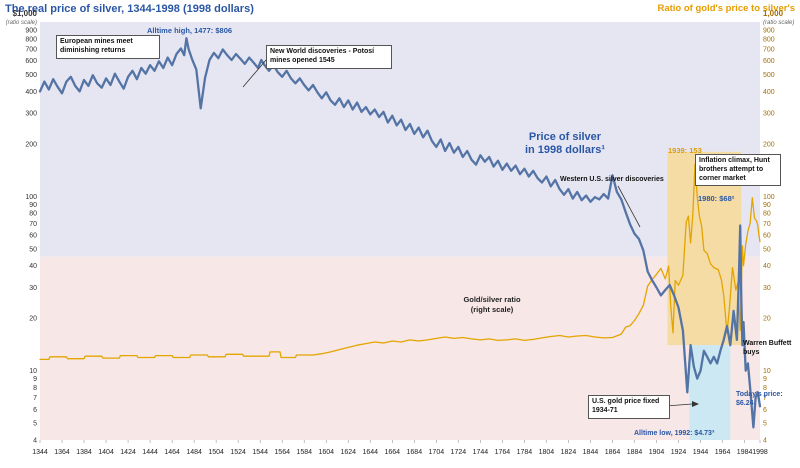 This screenshot has height=468, width=800. I want to click on svg-text: 1504, so click(216, 452).